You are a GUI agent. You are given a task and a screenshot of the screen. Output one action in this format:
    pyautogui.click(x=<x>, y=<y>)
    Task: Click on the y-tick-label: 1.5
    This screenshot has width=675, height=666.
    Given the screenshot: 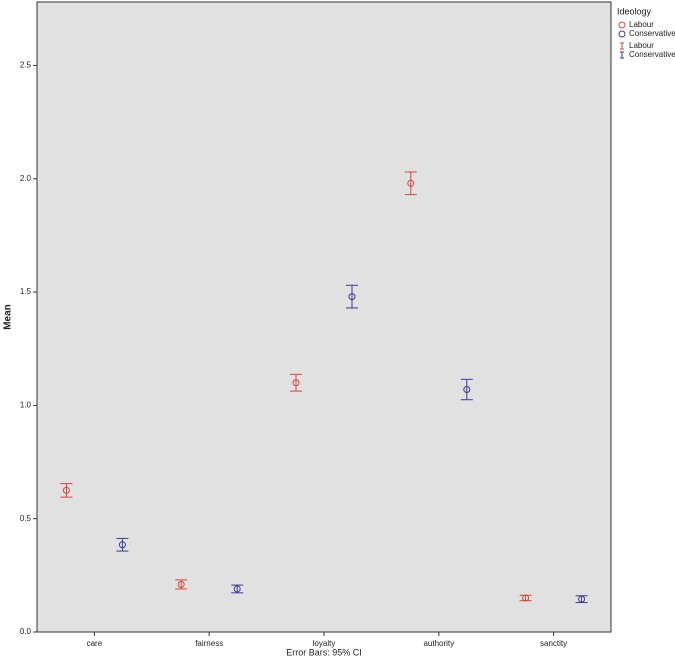 What is the action you would take?
    pyautogui.click(x=26, y=291)
    